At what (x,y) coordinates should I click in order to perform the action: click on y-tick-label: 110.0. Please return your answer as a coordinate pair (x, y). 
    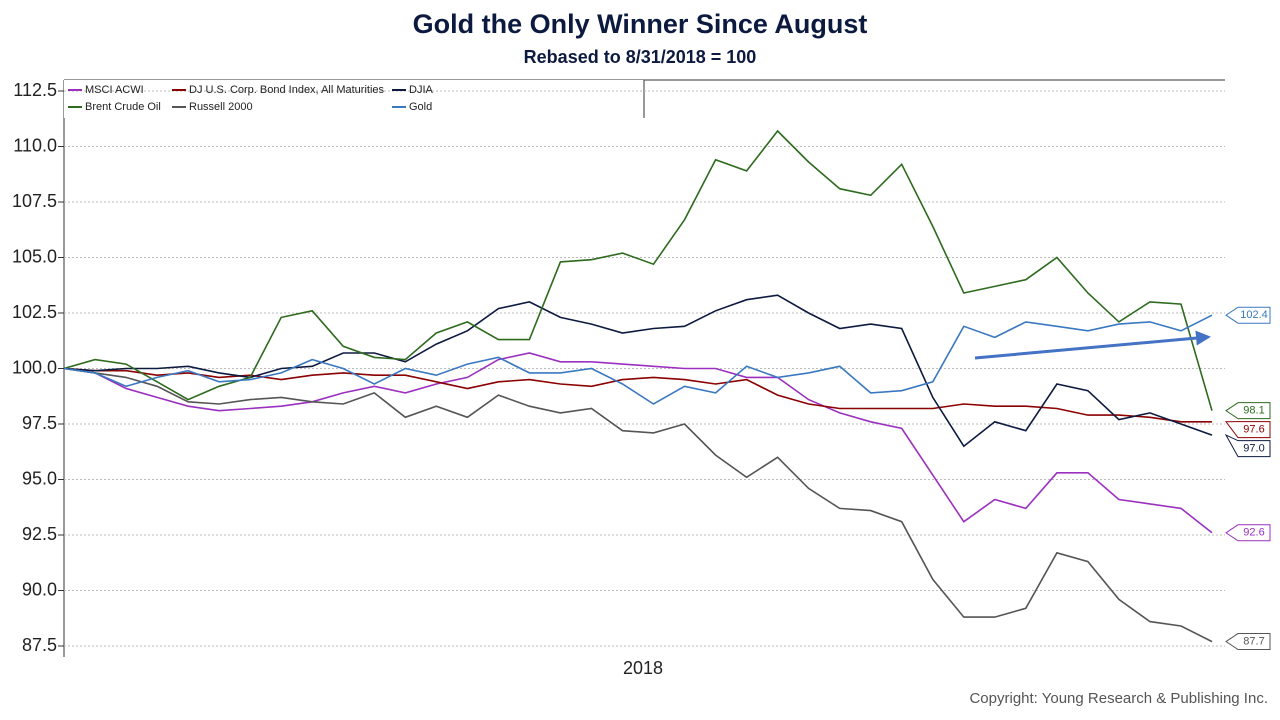
    Looking at the image, I should click on (35, 145).